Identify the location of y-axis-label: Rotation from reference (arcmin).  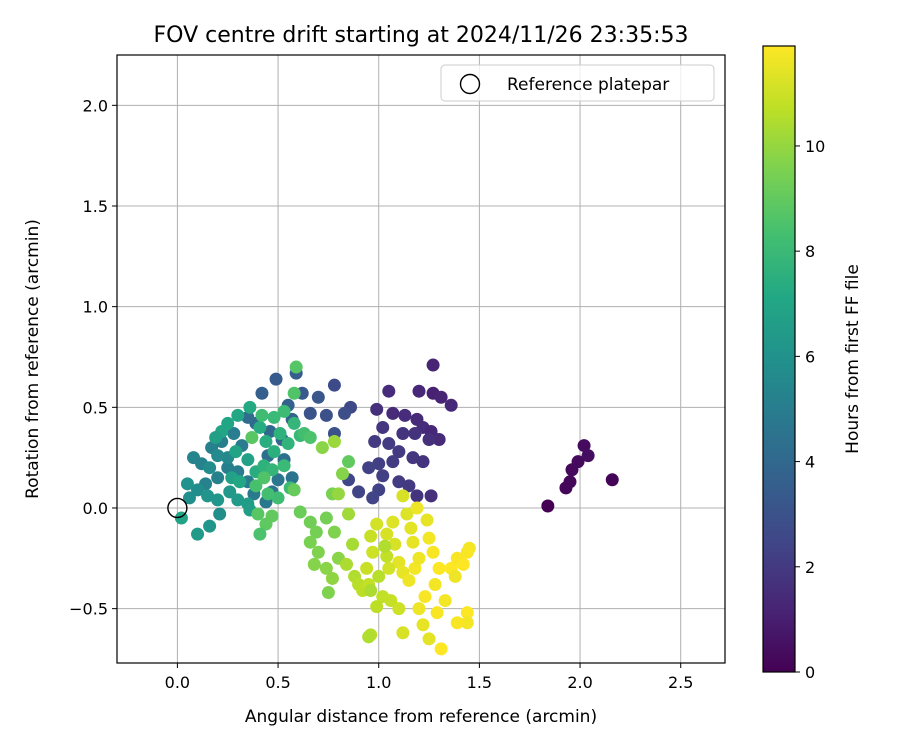
(33, 359).